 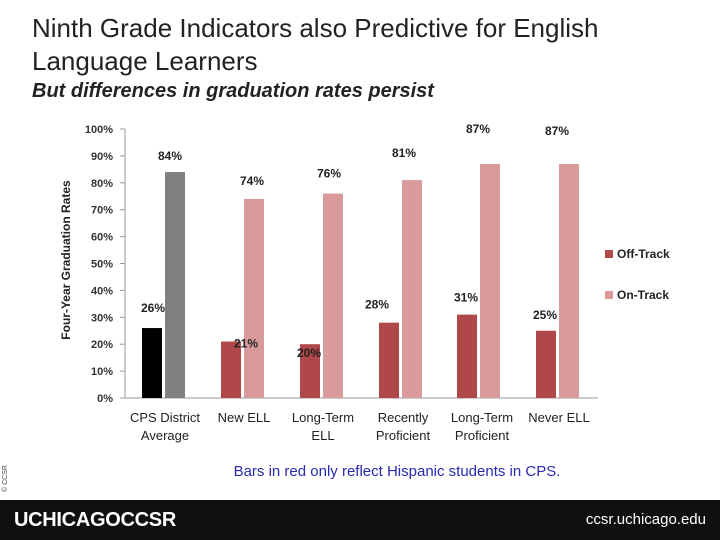 What do you see at coordinates (558, 417) in the screenshot?
I see `x-category-label: Never ELL` at bounding box center [558, 417].